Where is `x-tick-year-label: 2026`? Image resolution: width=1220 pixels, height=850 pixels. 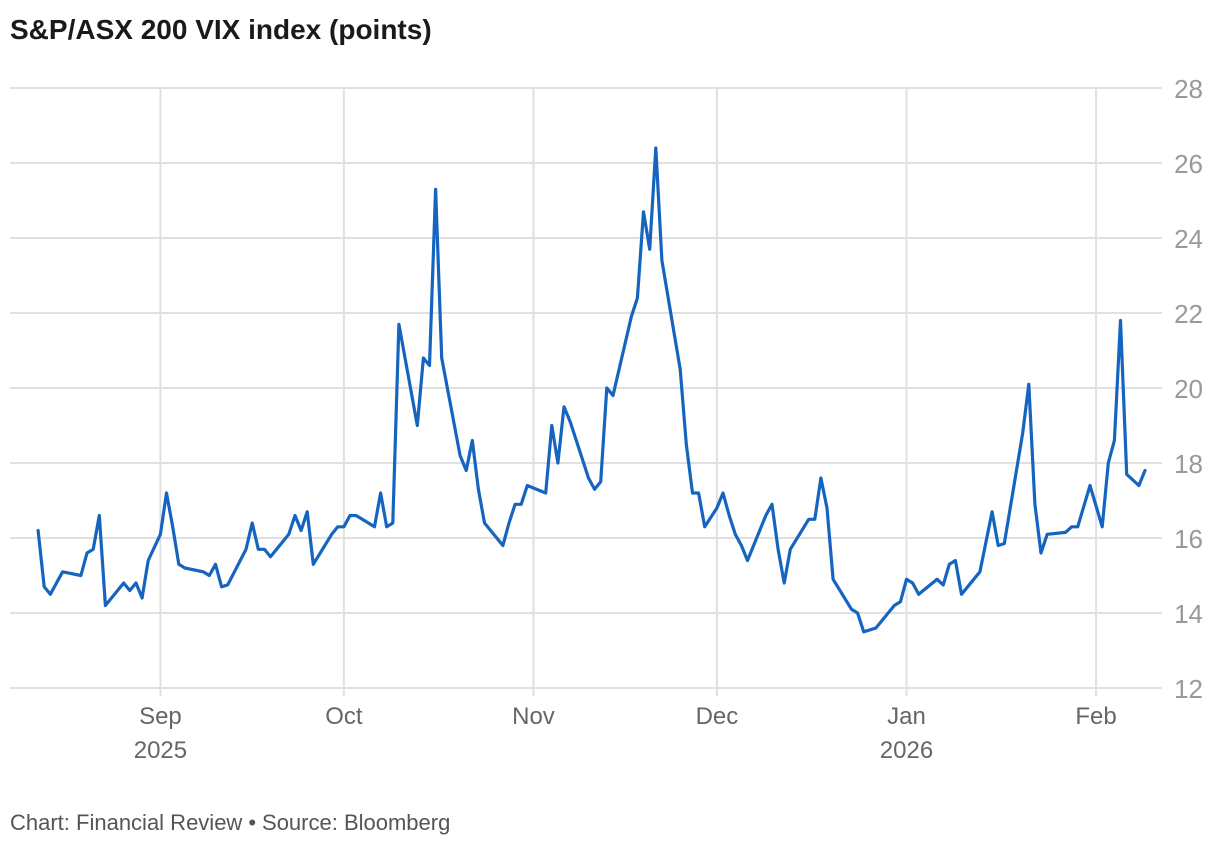 x-tick-year-label: 2026 is located at coordinates (906, 750).